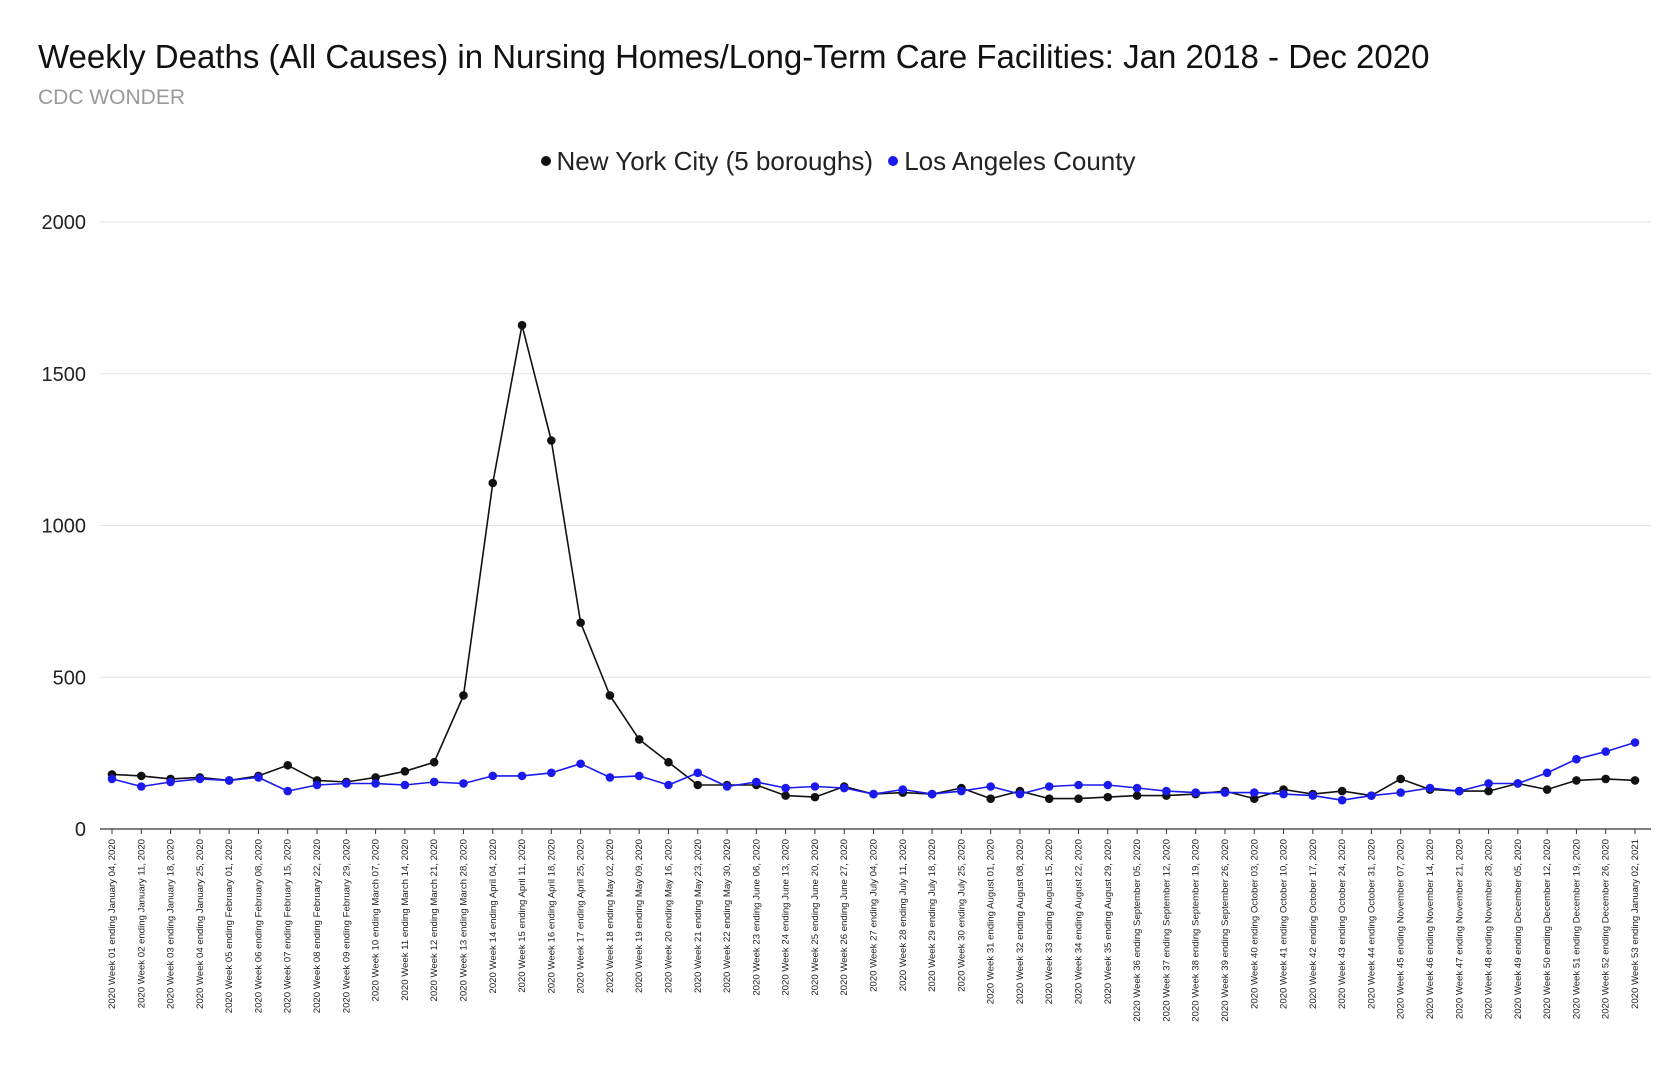 The width and height of the screenshot is (1676, 1072). Describe the element at coordinates (991, 921) in the screenshot. I see `x-tick-label-31: 2020 Week 31 ending August 01, 2020` at that location.